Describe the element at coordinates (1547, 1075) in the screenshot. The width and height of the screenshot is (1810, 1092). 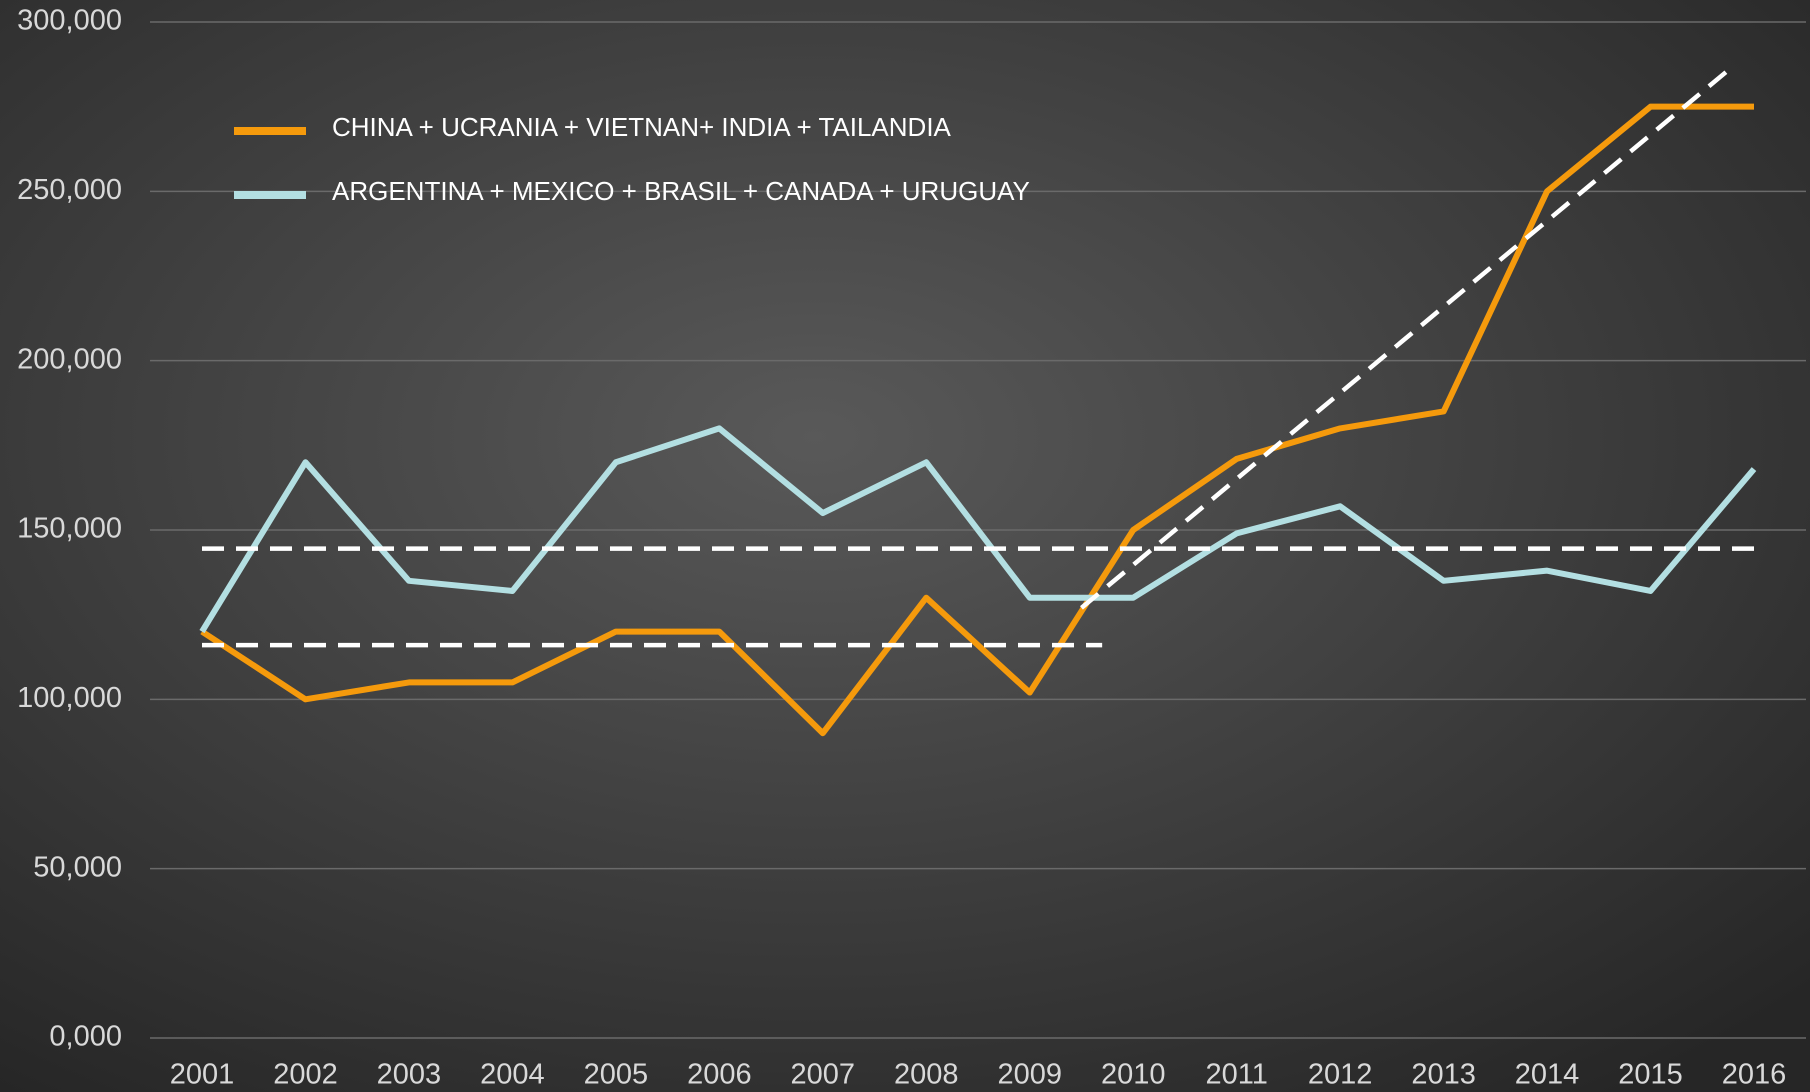
I see `x-tick-label: 2014` at that location.